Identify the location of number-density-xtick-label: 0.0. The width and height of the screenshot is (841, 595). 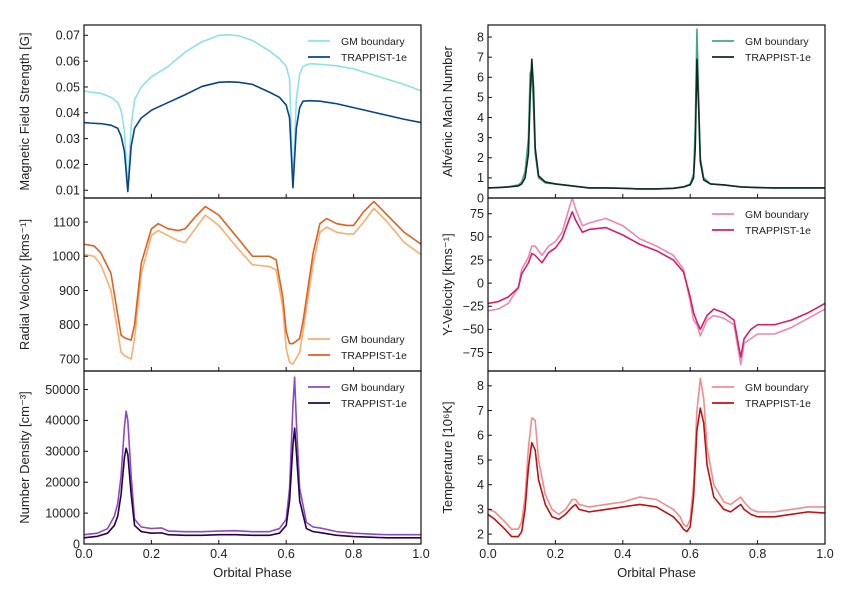
(83, 554).